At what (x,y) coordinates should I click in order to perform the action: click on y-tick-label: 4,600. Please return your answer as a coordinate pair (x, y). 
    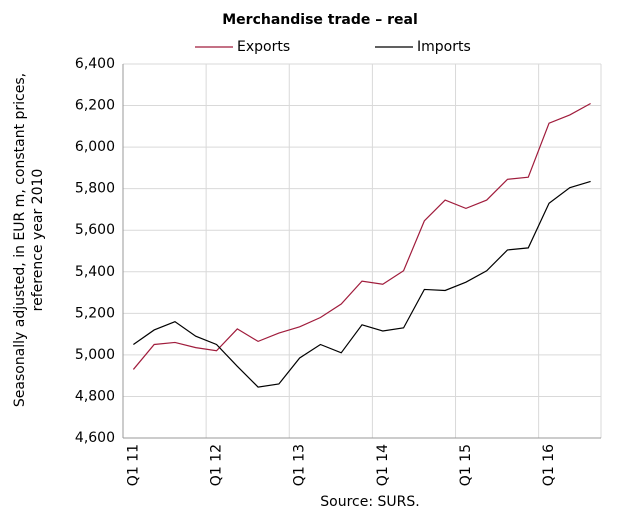
    Looking at the image, I should click on (95, 438).